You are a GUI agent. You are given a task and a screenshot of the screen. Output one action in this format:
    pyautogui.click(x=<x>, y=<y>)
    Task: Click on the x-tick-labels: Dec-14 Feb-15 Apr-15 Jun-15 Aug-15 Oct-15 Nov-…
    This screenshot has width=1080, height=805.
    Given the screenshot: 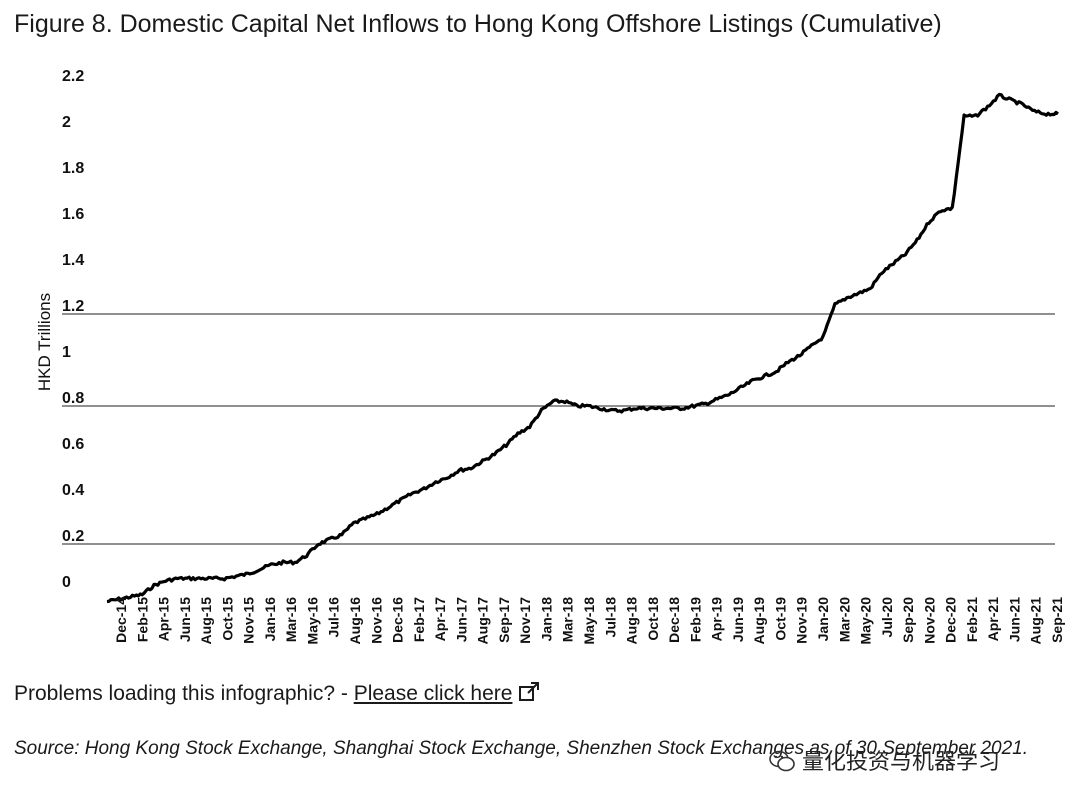 What is the action you would take?
    pyautogui.click(x=589, y=621)
    